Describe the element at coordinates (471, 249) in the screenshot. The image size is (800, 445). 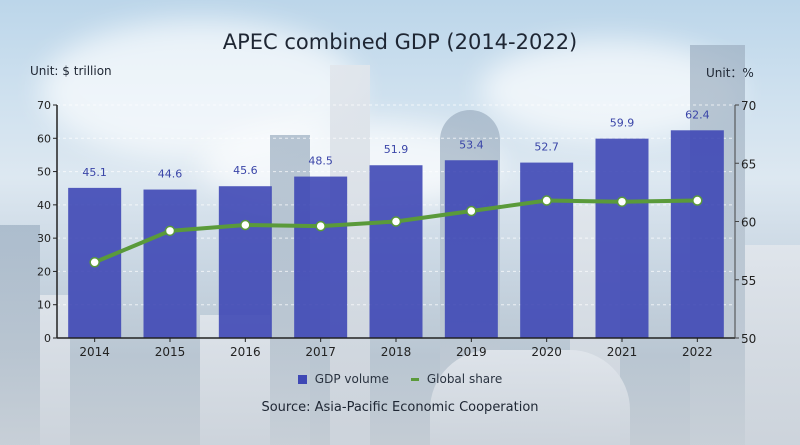
I see `bar-2019` at that location.